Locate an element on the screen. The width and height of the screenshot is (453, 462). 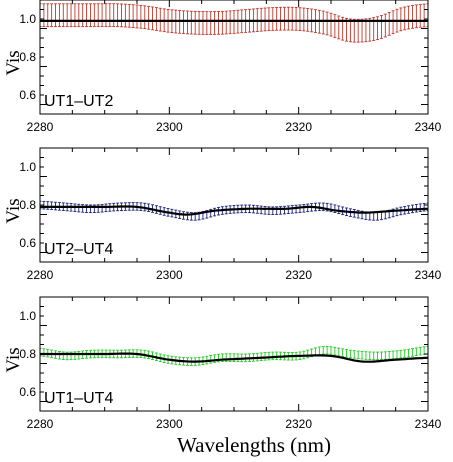
baseline-label: UT2–UT4 is located at coordinates (78, 249).